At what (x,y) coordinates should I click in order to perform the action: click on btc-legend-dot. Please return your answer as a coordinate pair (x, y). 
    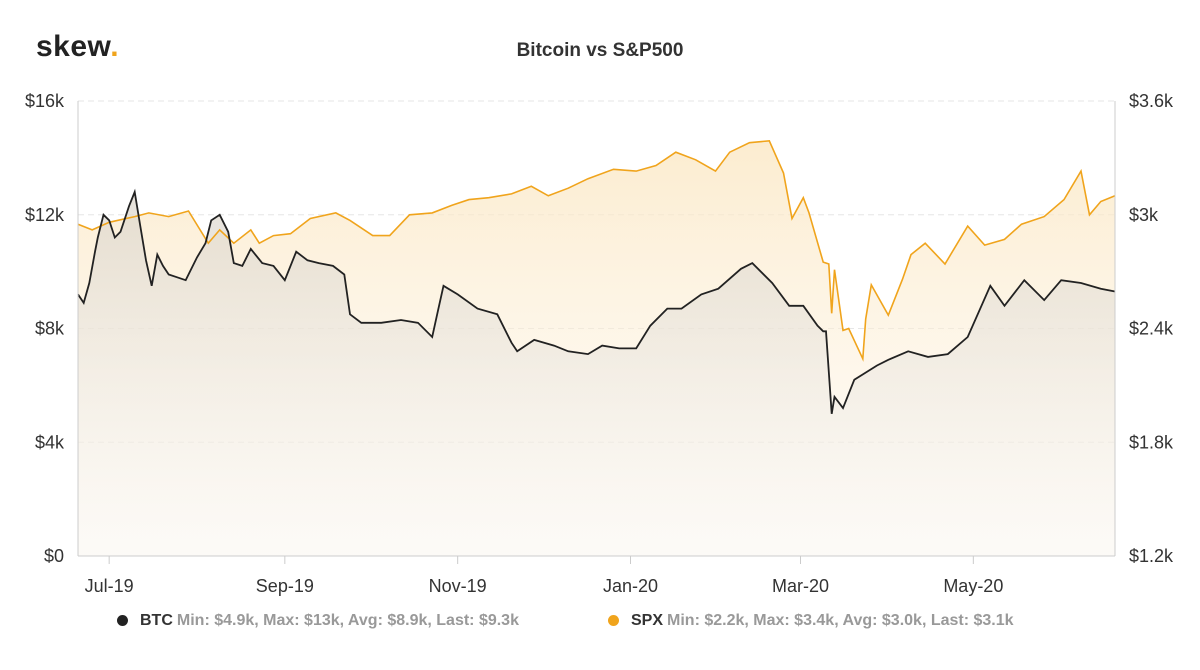
    Looking at the image, I should click on (122, 620).